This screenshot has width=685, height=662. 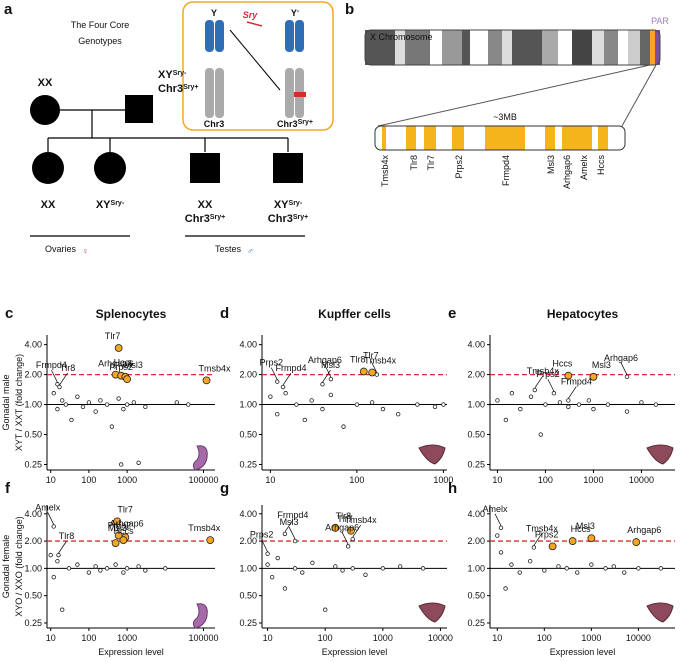 What do you see at coordinates (33, 435) in the screenshot?
I see `y-tick-label: 0.50` at bounding box center [33, 435].